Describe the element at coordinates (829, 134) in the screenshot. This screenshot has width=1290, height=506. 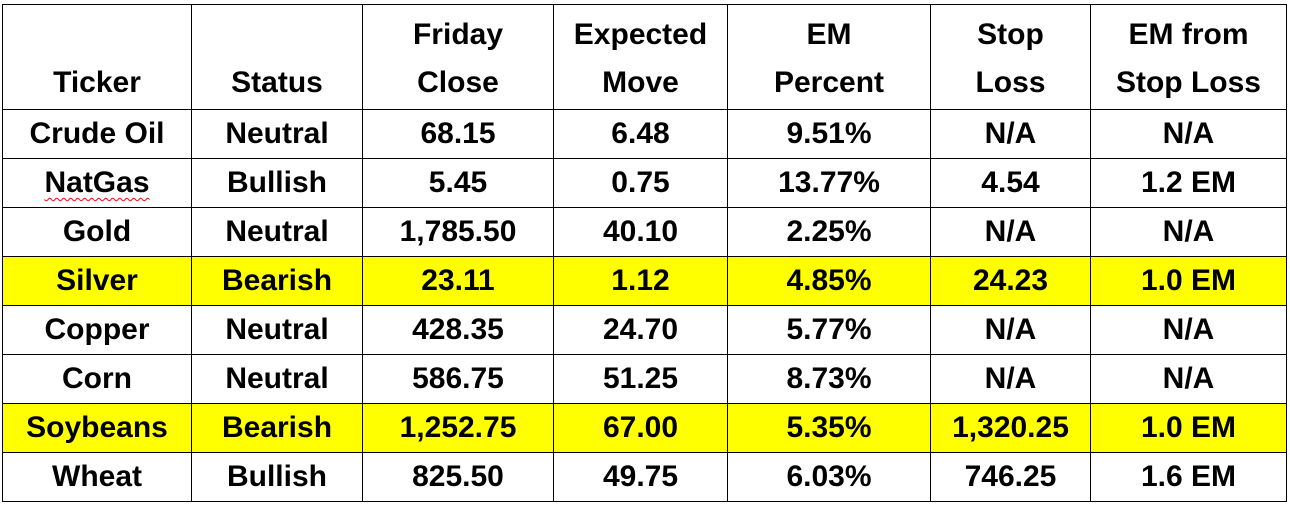
I see `cell-em-percent: 9.51%` at that location.